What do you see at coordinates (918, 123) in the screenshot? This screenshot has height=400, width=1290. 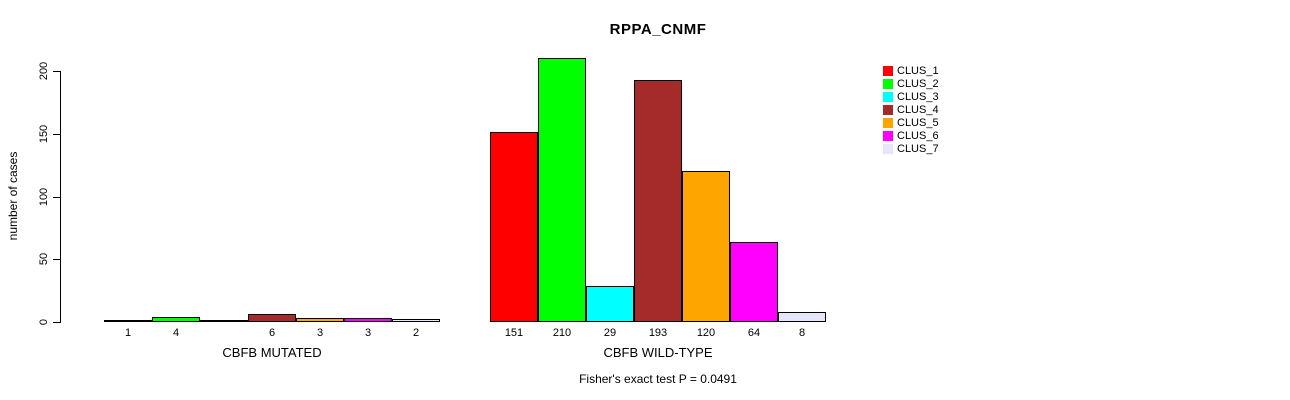 I see `legend-label-clus_5: CLUS_5` at bounding box center [918, 123].